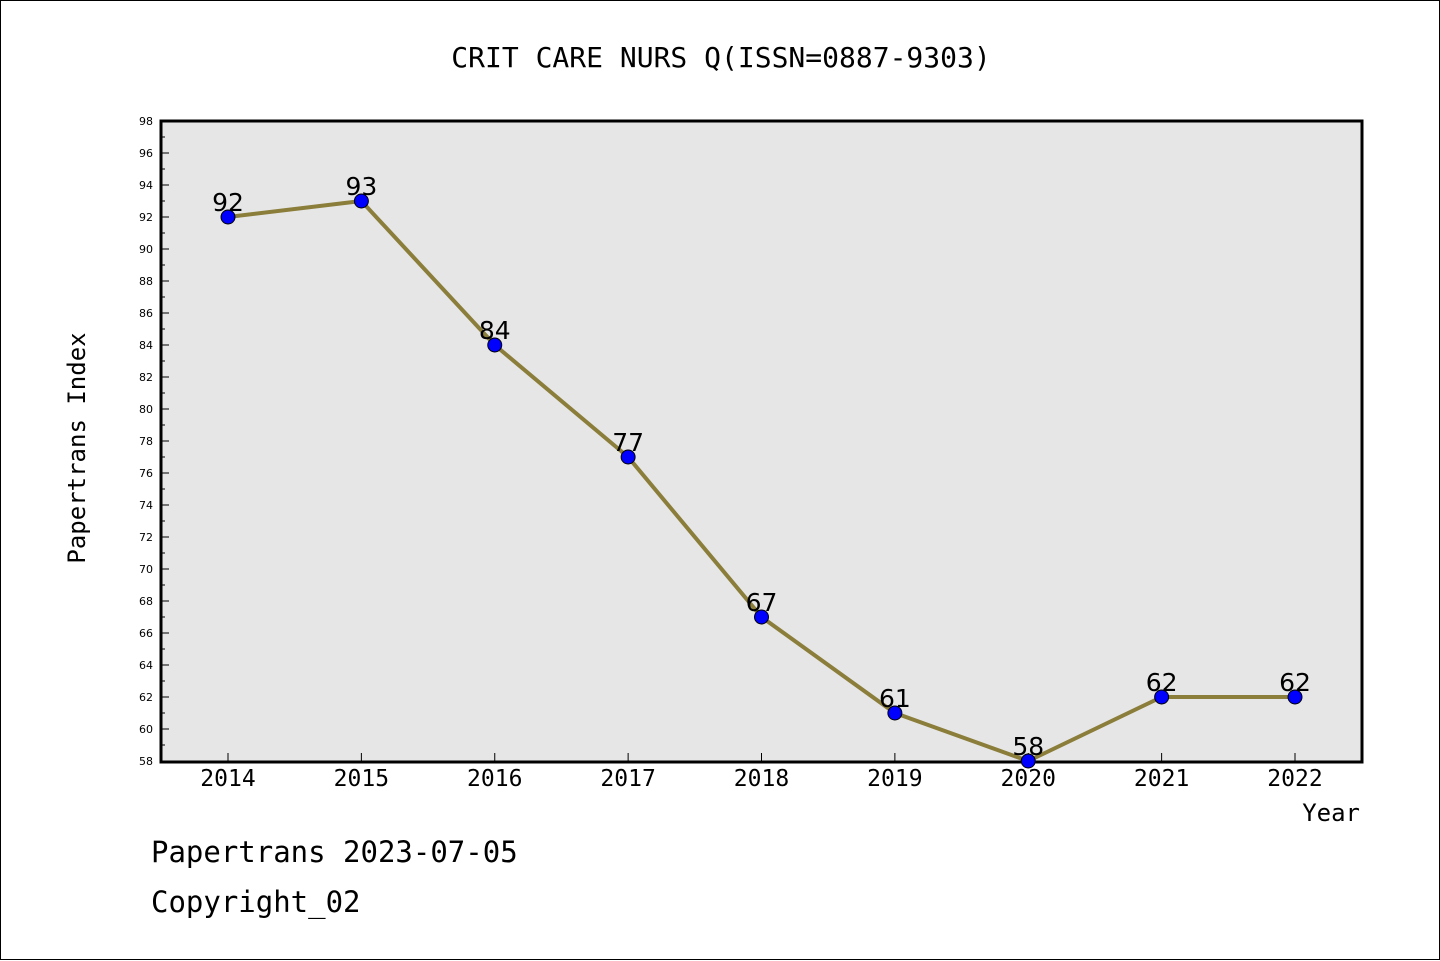  What do you see at coordinates (761, 779) in the screenshot?
I see `x-tick-label: 2018` at bounding box center [761, 779].